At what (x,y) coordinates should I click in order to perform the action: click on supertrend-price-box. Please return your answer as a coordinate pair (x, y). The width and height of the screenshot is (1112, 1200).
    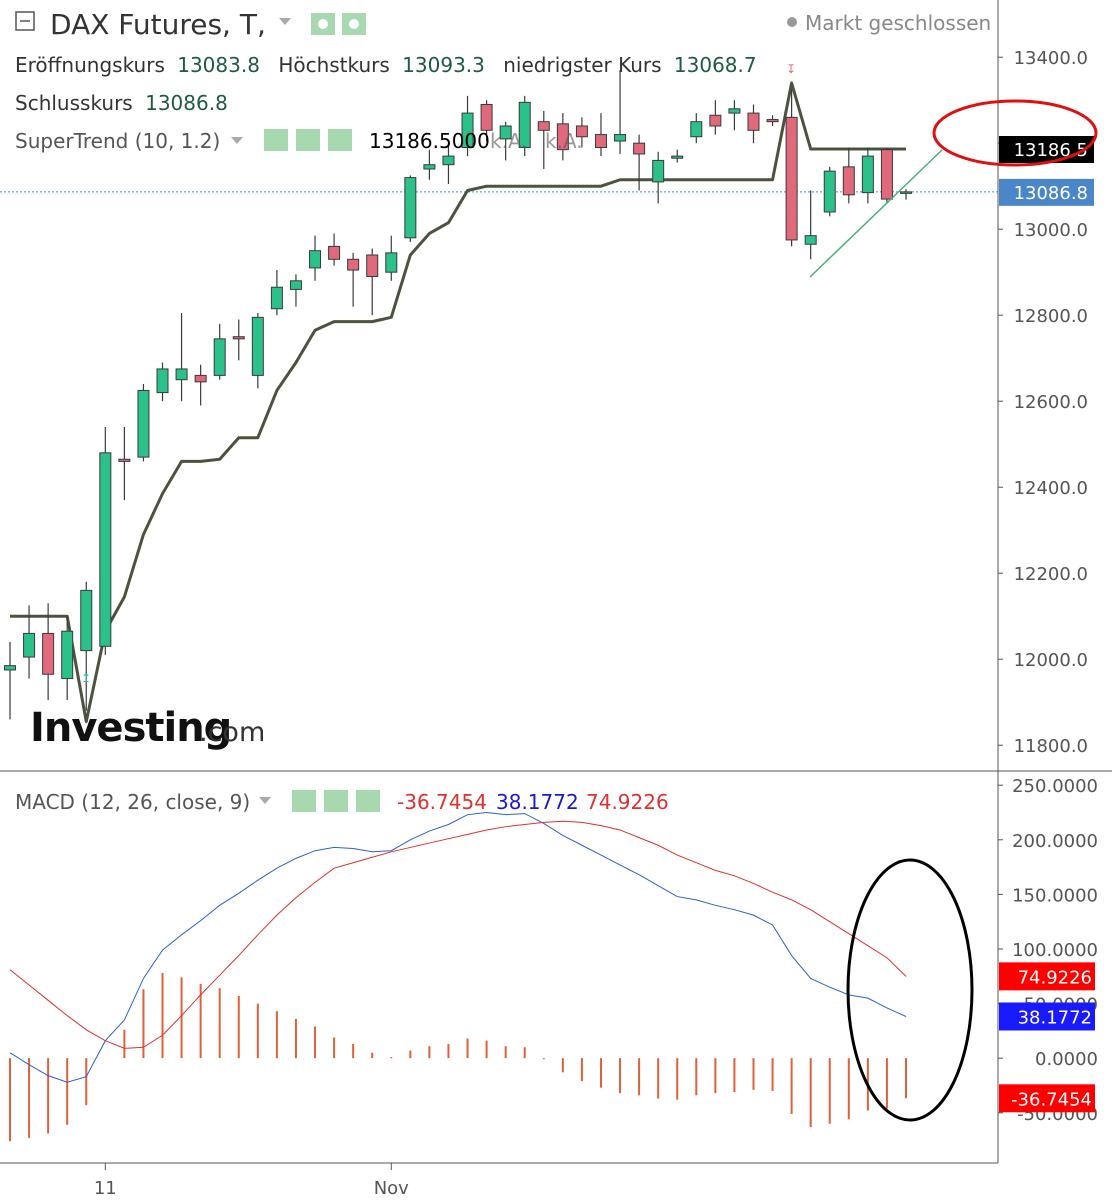
    Looking at the image, I should click on (1046, 149).